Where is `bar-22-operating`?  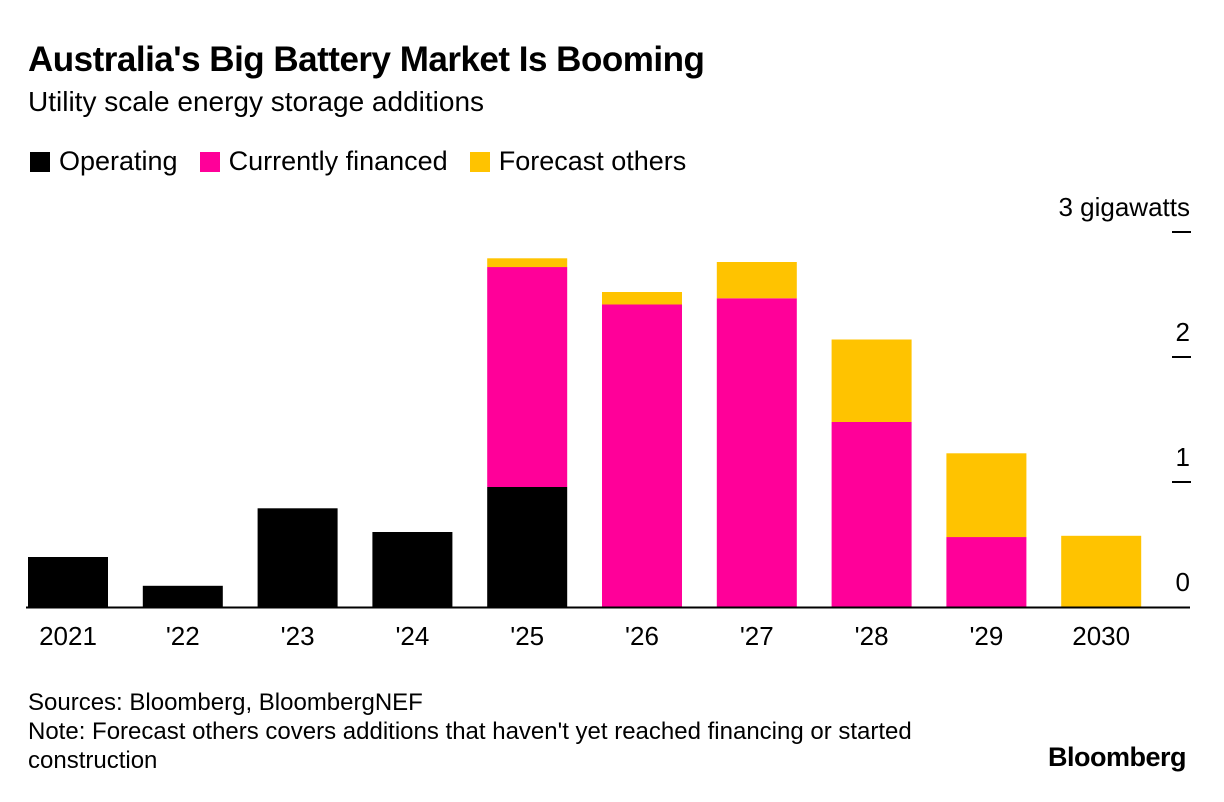 bar-22-operating is located at coordinates (182, 596).